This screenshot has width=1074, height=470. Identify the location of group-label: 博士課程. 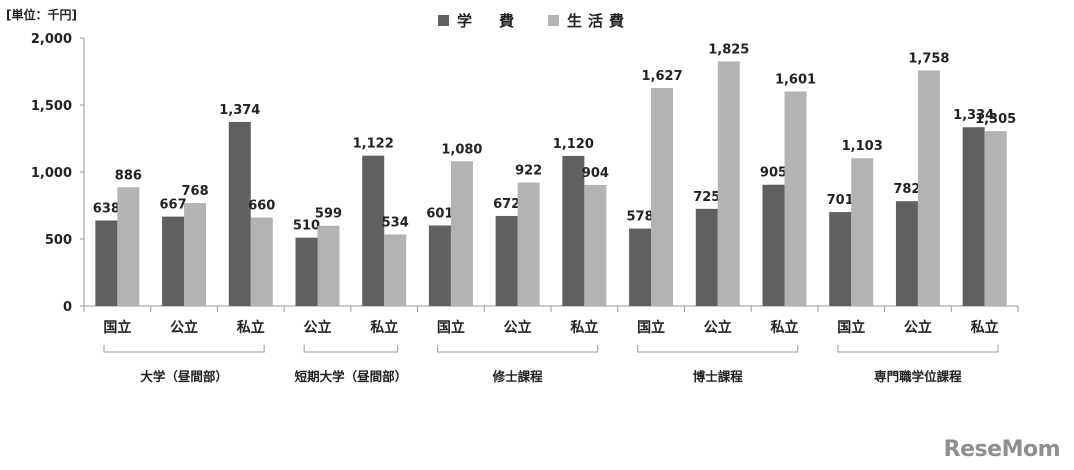
(718, 376).